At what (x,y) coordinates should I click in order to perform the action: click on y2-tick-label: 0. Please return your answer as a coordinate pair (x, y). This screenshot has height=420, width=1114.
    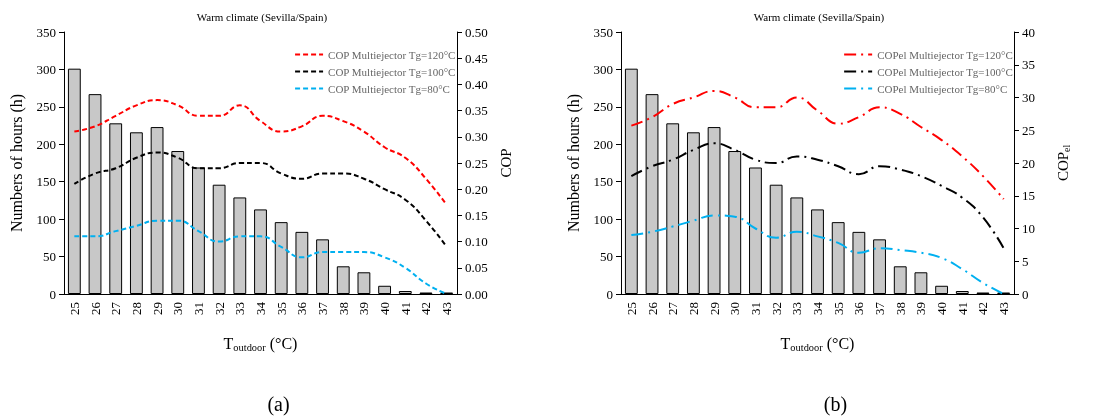
    Looking at the image, I should click on (1025, 294).